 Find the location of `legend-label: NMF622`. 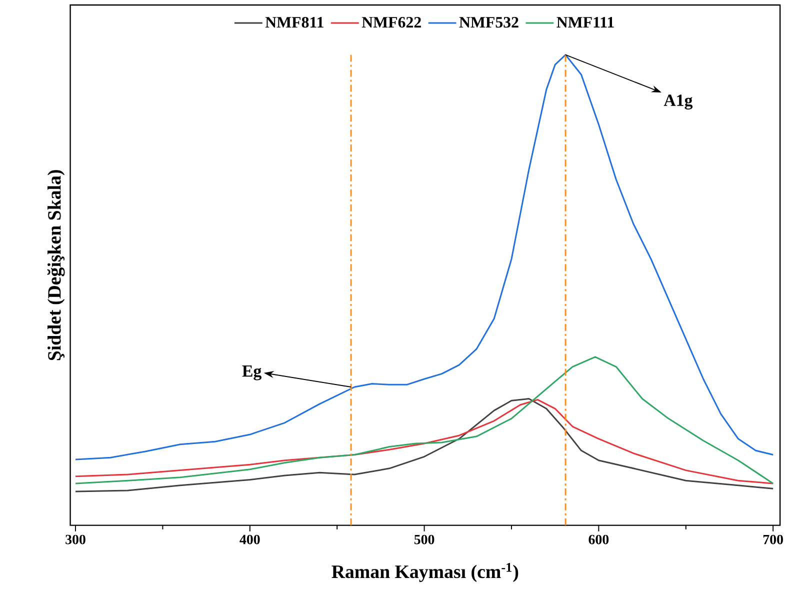

legend-label: NMF622 is located at coordinates (391, 22).